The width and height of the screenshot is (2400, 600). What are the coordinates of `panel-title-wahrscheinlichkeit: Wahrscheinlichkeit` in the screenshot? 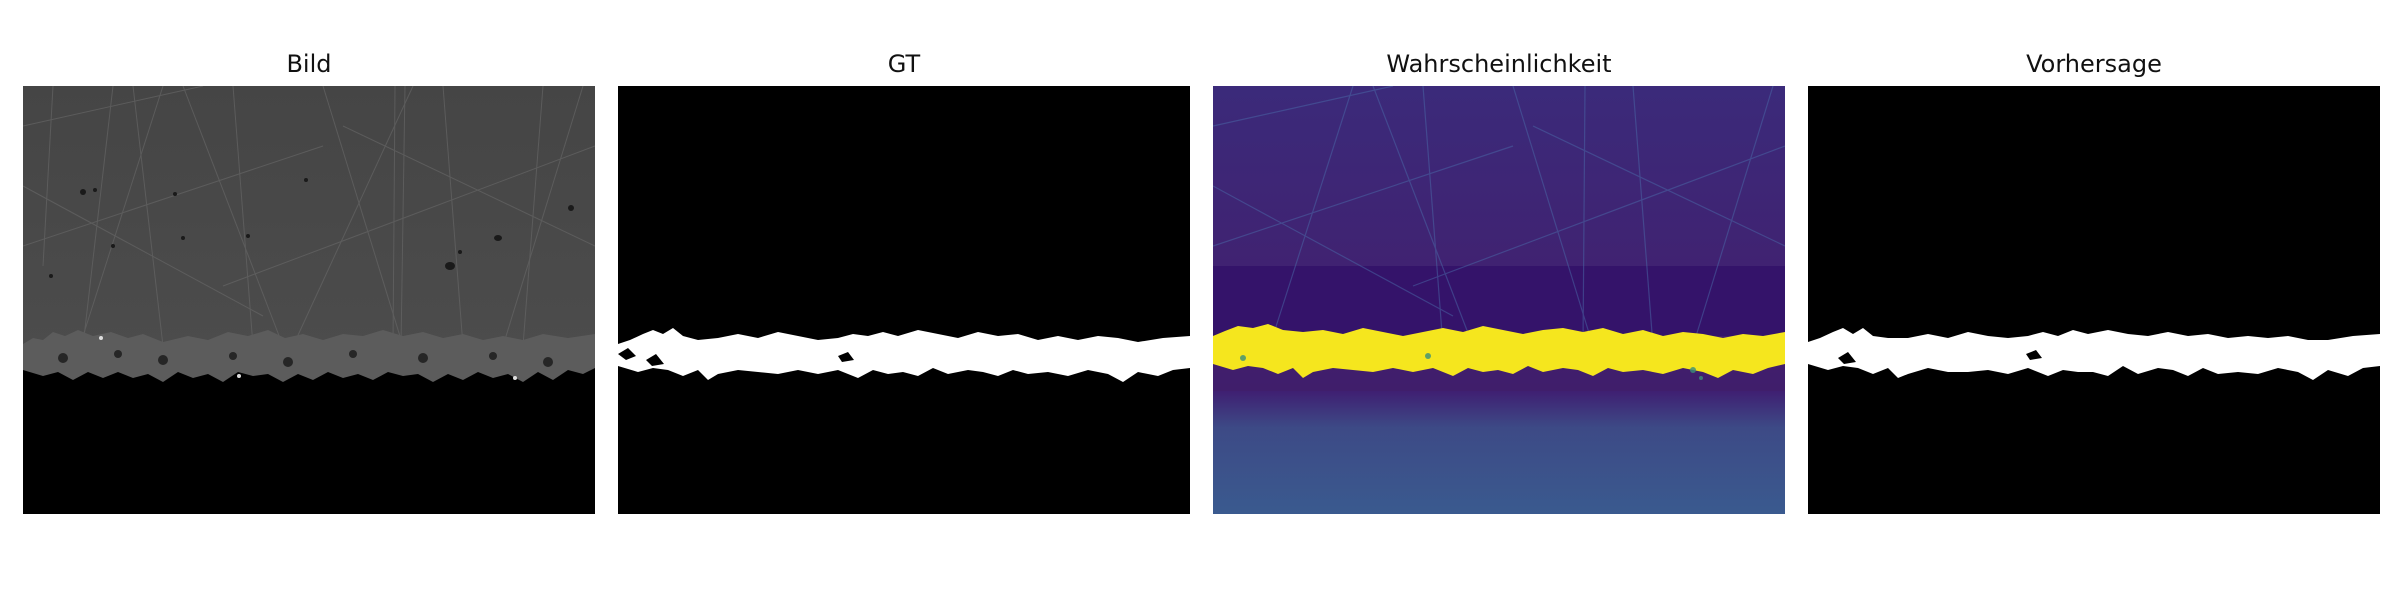 It's located at (1499, 64).